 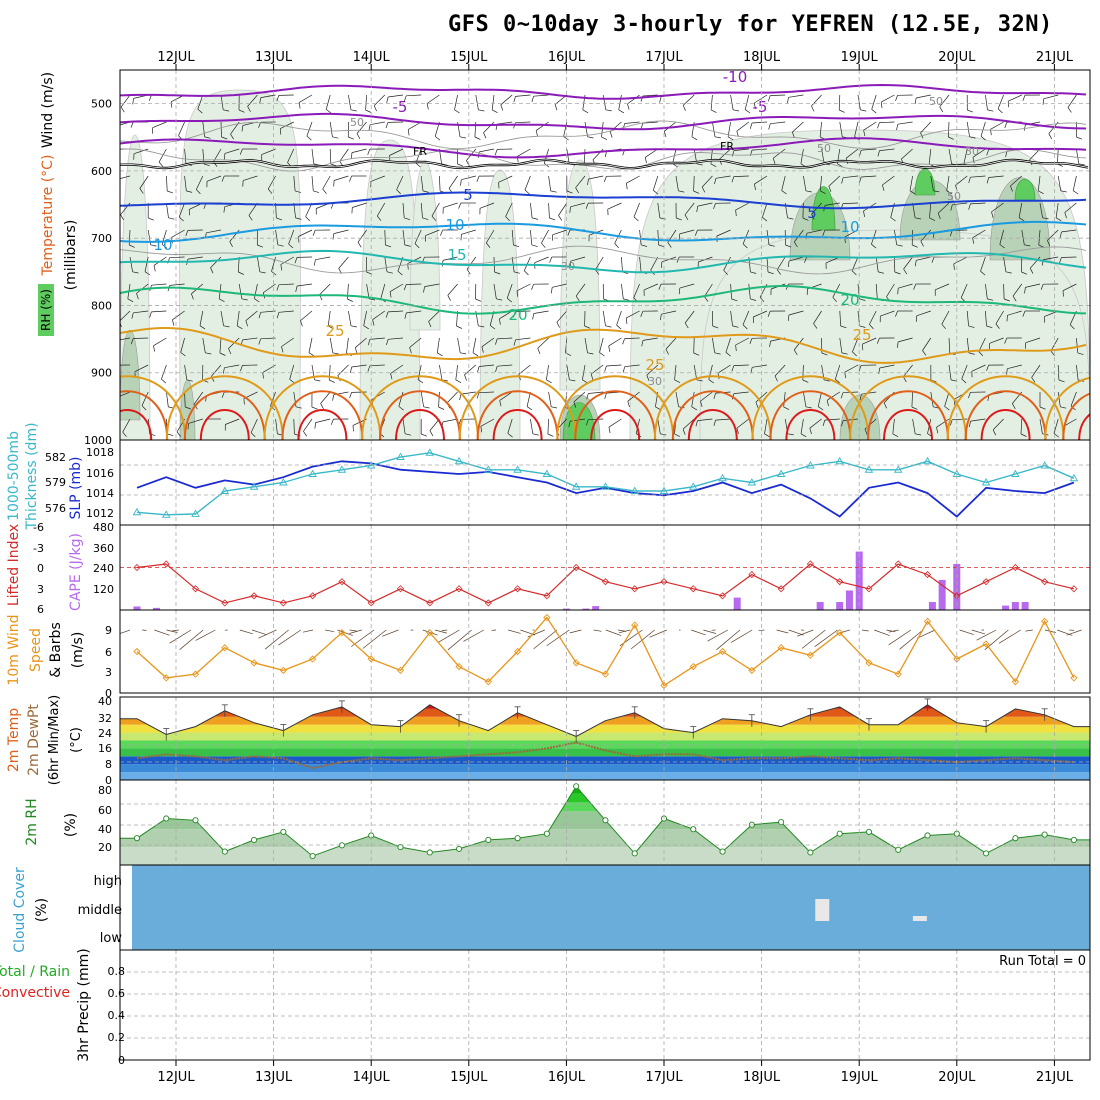 I want to click on date-label-bottom: 20JUL, so click(x=957, y=1077).